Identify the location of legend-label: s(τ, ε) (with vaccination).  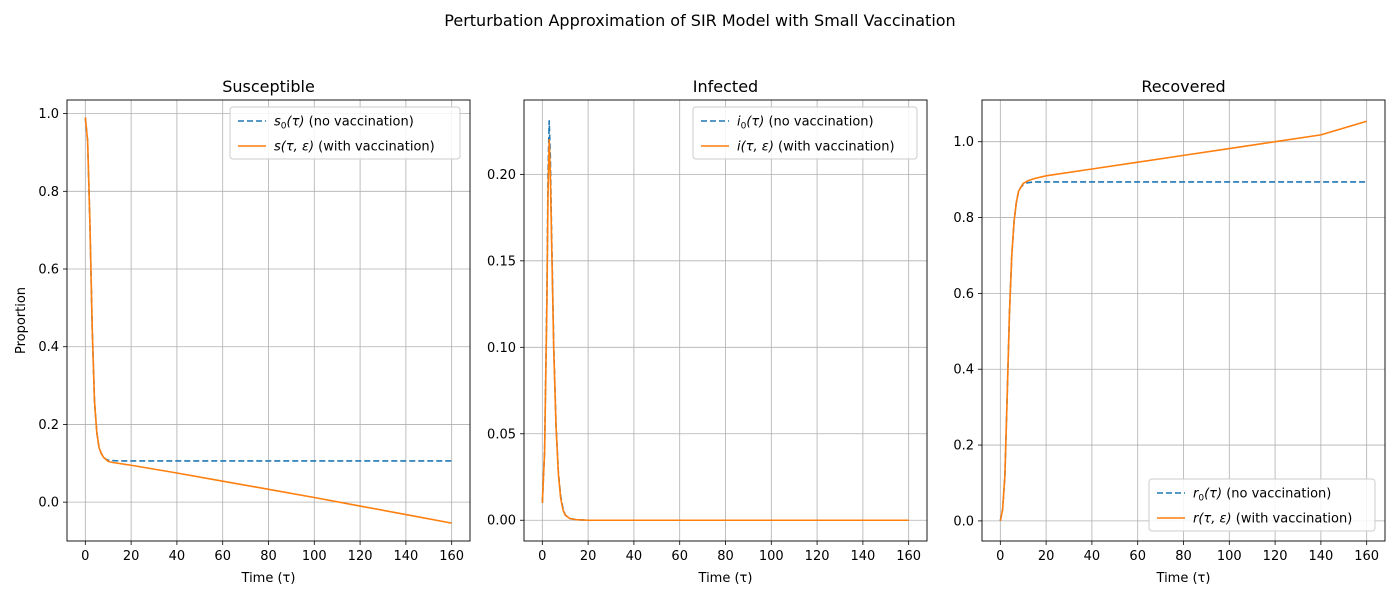
(354, 147).